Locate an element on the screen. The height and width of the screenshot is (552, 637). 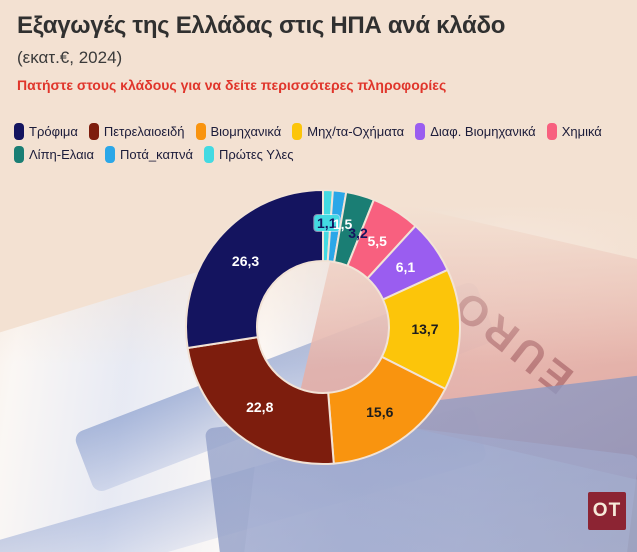
legend-item-protes-yles: Πρώτες Υλες is located at coordinates (248, 154).